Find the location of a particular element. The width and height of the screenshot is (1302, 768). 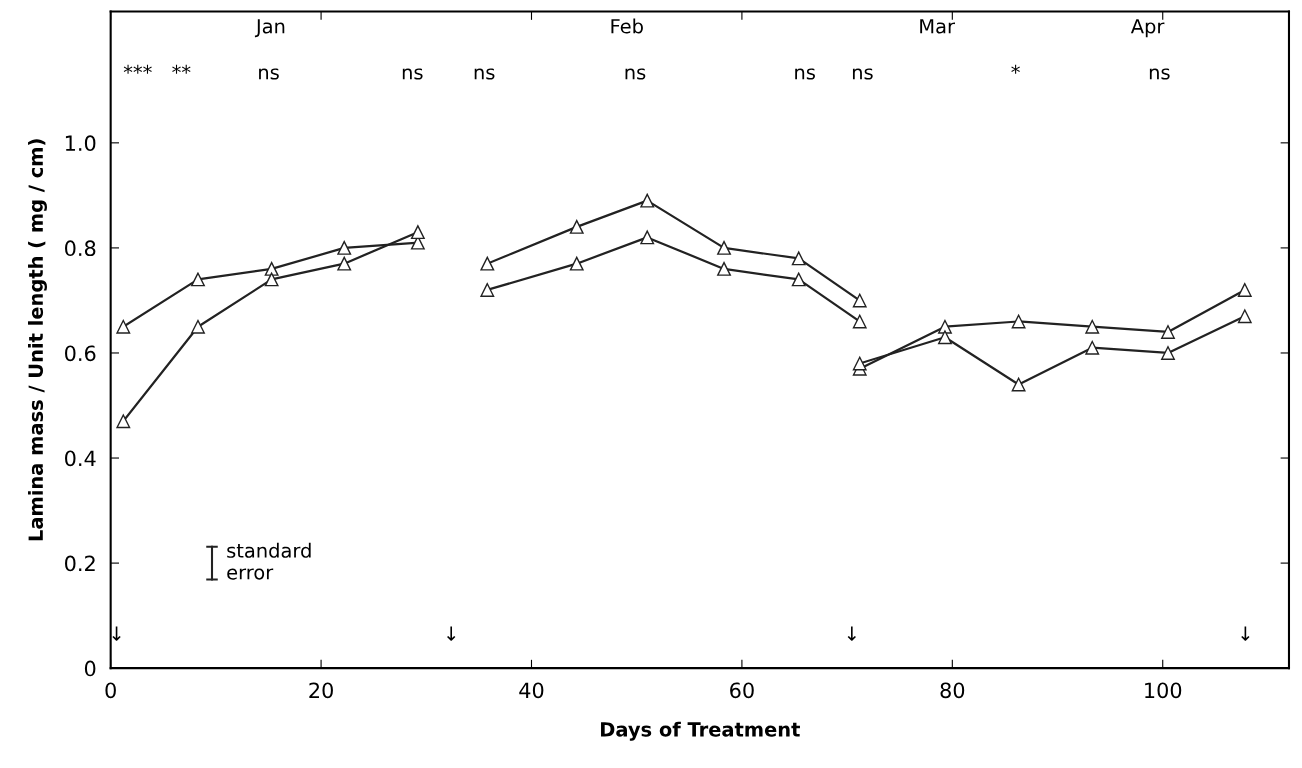

y-tick-label: 1.0 is located at coordinates (80, 143).